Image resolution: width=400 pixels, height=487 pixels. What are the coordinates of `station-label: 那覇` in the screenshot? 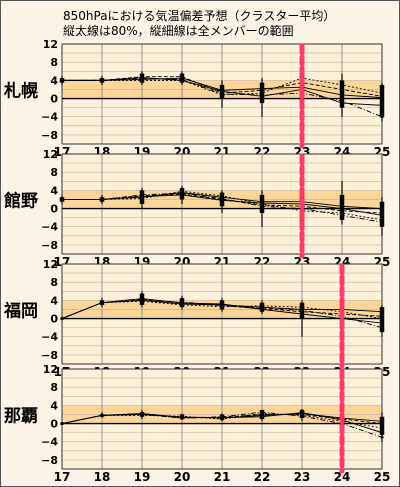 It's located at (21, 416).